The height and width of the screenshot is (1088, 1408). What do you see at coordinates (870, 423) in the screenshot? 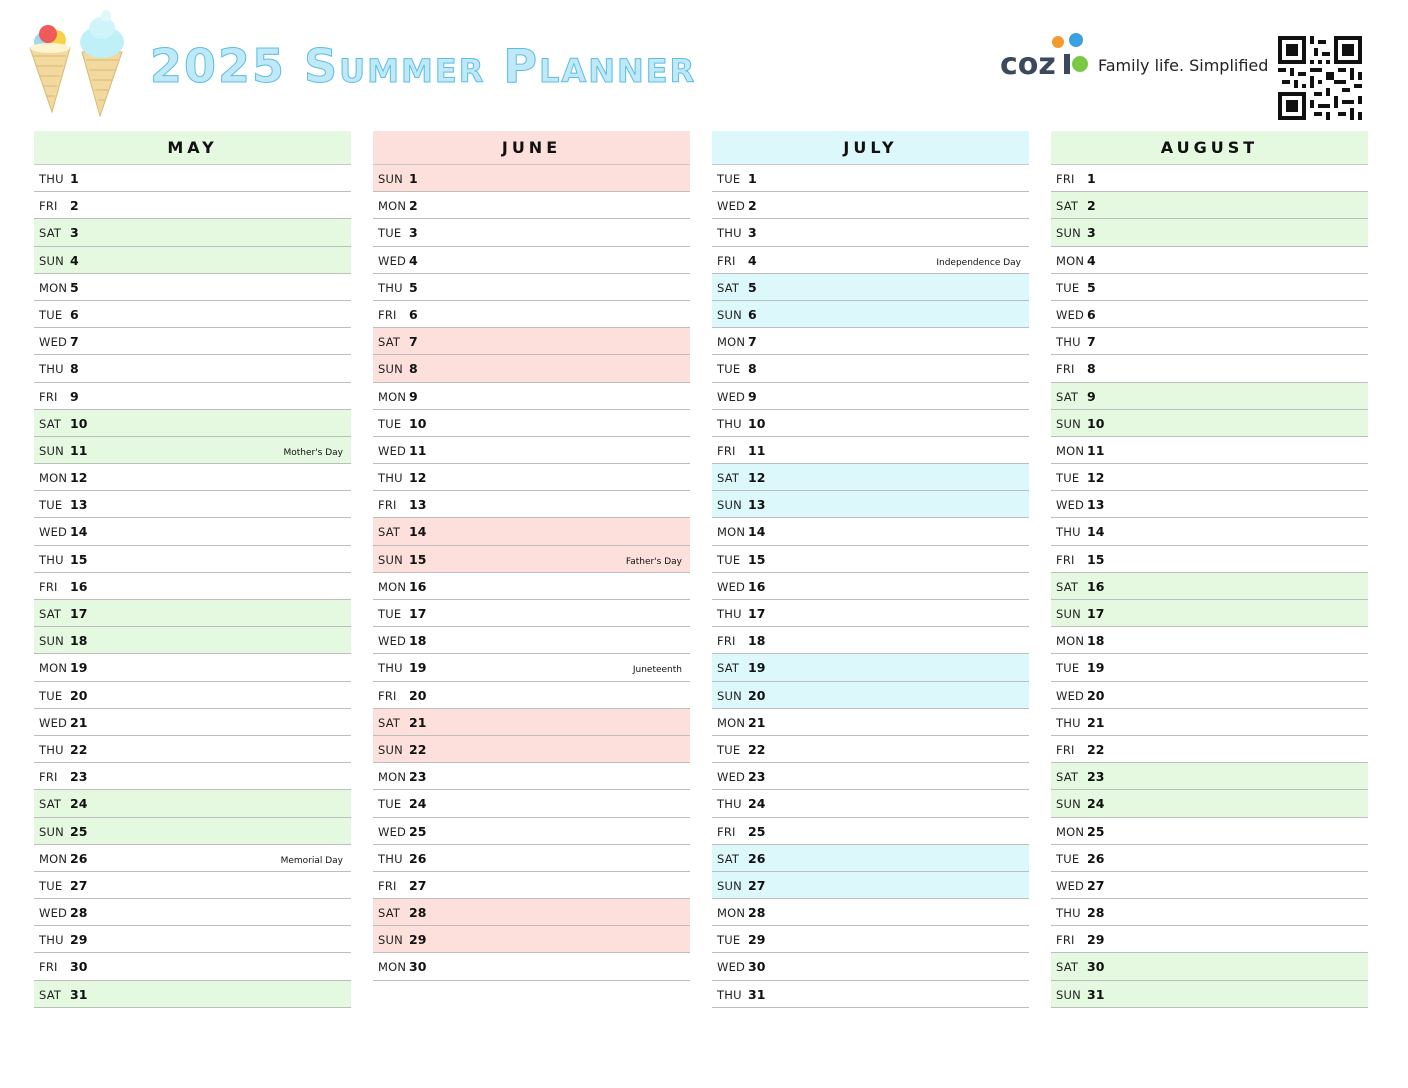
I see `day-row: THU 10` at bounding box center [870, 423].